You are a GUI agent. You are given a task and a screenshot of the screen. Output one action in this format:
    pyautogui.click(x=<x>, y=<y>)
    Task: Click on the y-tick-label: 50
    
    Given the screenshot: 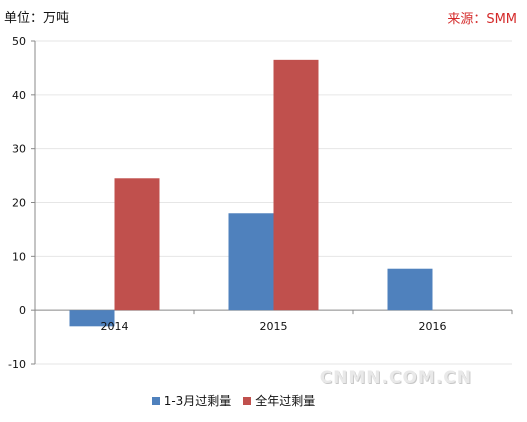 What is the action you would take?
    pyautogui.click(x=19, y=41)
    